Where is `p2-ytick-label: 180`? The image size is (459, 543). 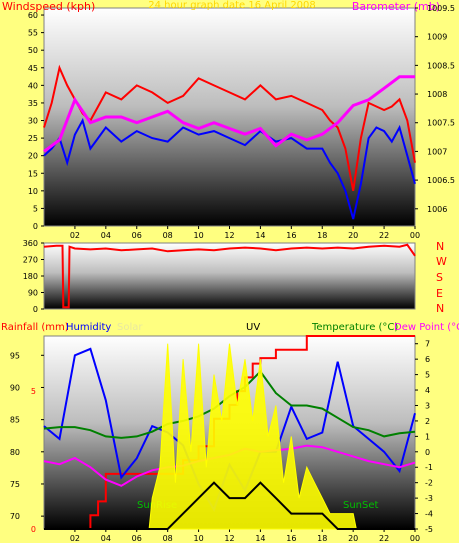 p2-ytick-label: 180 is located at coordinates (30, 276).